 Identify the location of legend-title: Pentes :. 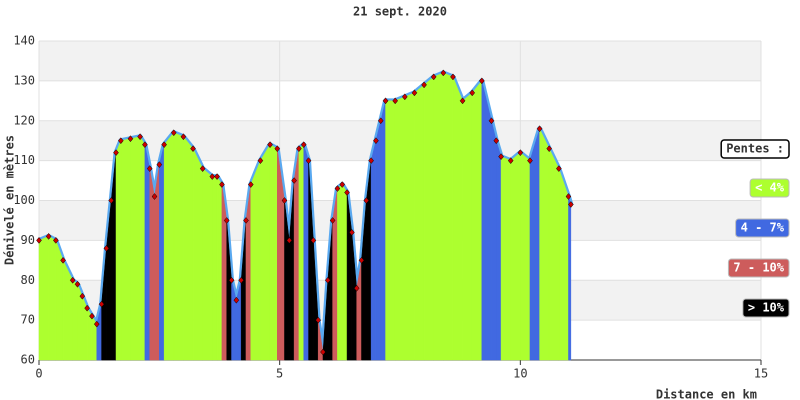
(755, 149).